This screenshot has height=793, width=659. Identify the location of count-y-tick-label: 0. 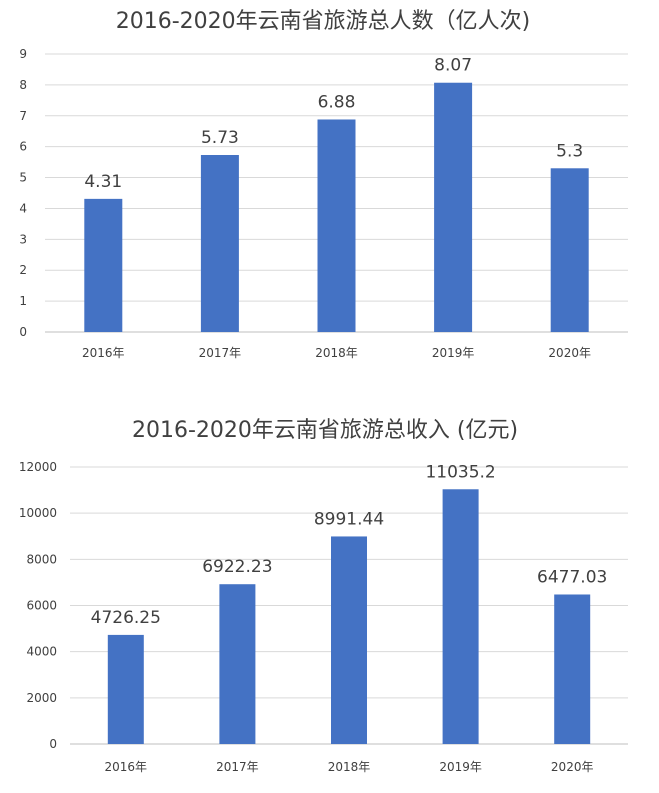
(23, 332).